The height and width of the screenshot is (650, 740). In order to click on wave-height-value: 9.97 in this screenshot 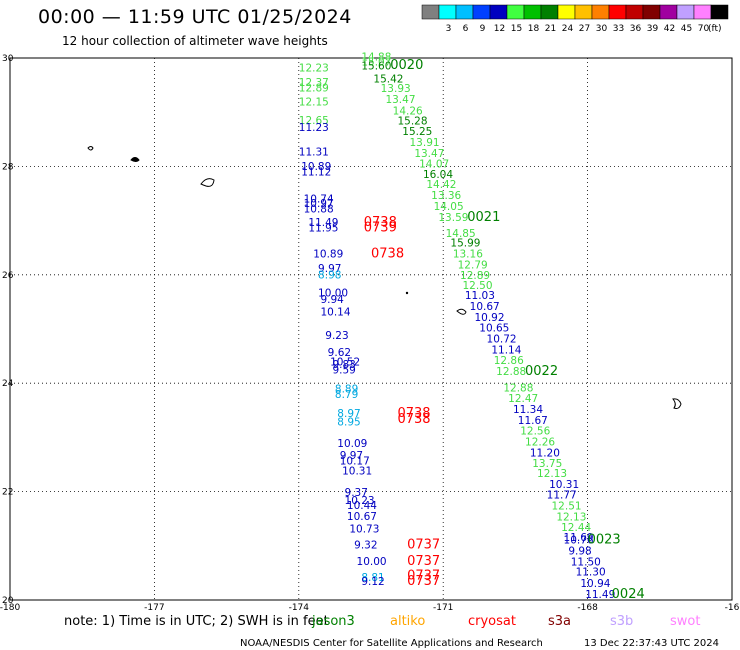, I will do `click(351, 456)`.